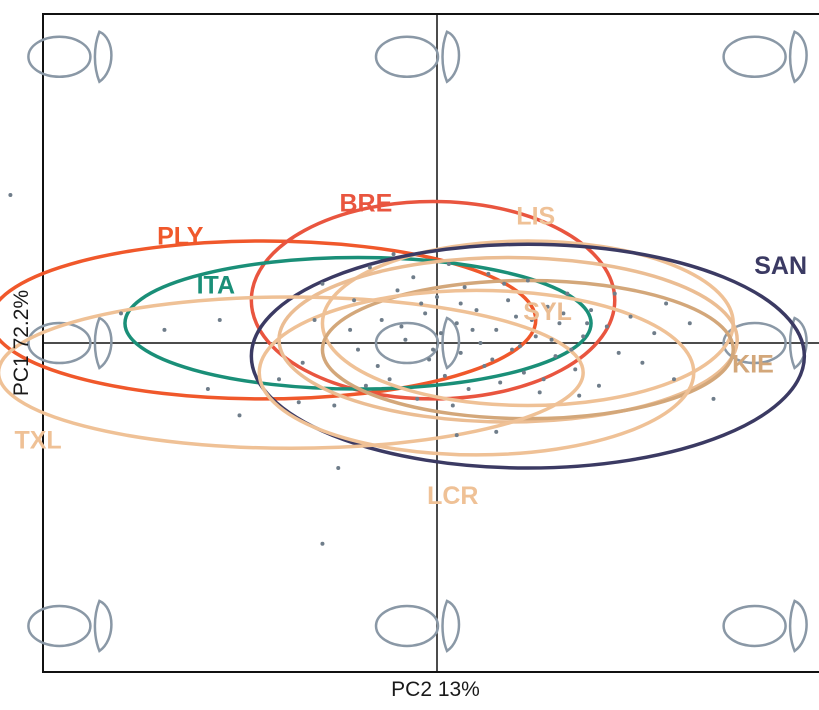 This screenshot has width=819, height=710. What do you see at coordinates (180, 236) in the screenshot?
I see `group-label-ply: PLY` at bounding box center [180, 236].